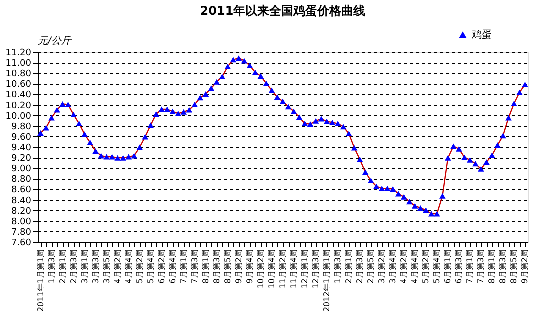 This screenshot has width=547, height=335. I want to click on x-tick-label: 12月第1周, so click(305, 269).